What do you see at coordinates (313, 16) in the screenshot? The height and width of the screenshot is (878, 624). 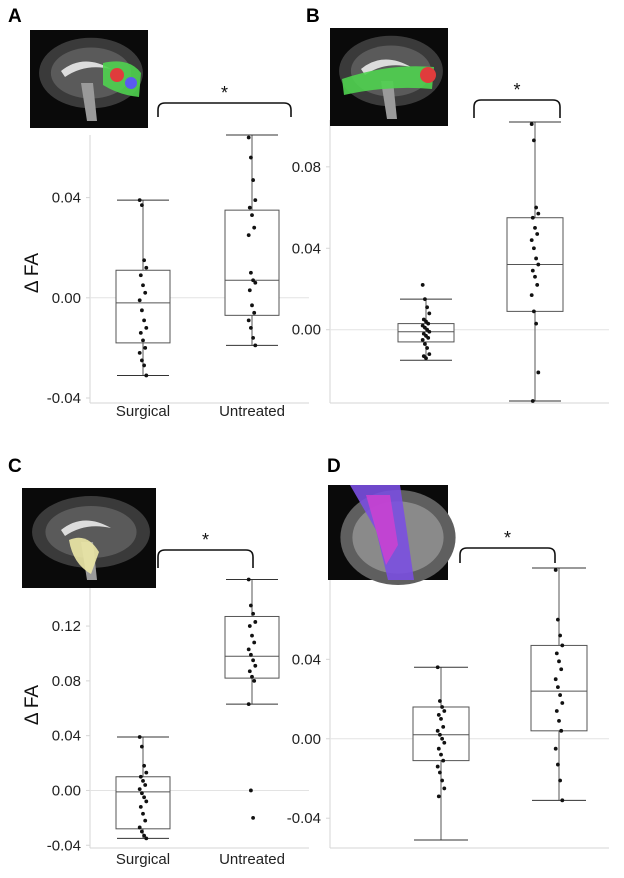 I see `panel-letter: B` at bounding box center [313, 16].